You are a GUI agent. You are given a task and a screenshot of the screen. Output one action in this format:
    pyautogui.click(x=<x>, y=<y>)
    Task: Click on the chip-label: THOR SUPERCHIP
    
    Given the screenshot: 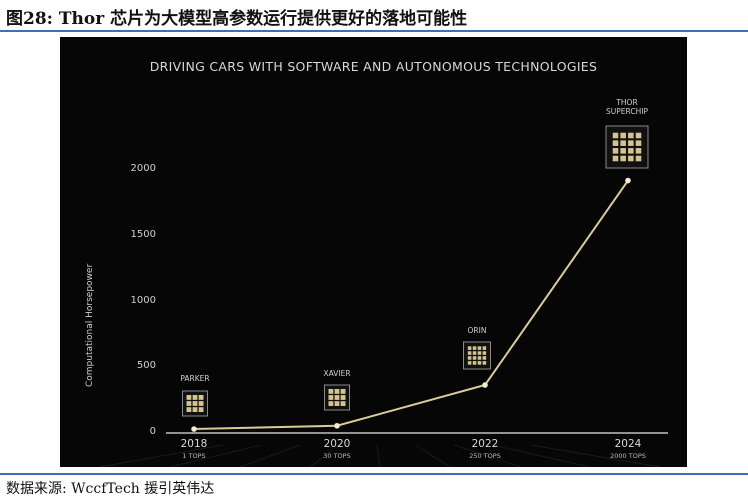 What is the action you would take?
    pyautogui.click(x=627, y=107)
    